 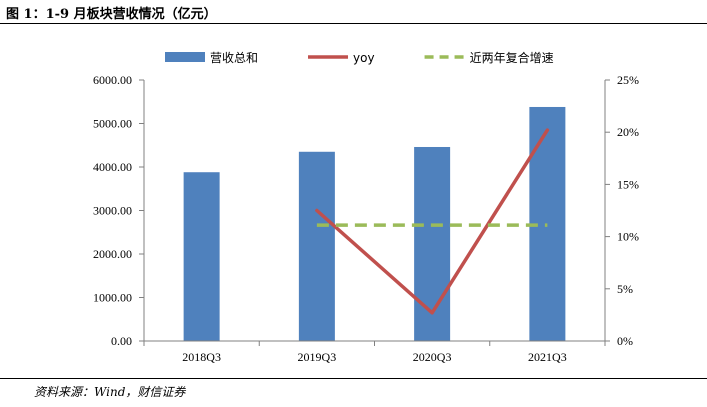 What do you see at coordinates (432, 357) in the screenshot?
I see `x-tick-label: 2020Q3` at bounding box center [432, 357].